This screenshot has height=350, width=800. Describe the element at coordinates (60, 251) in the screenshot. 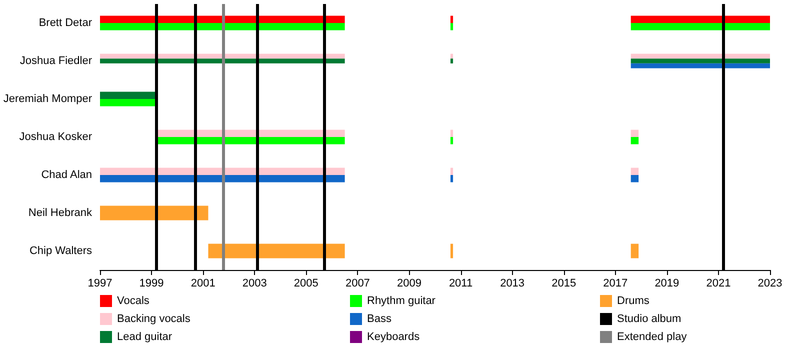

I see `y-tick-label: Chip Walters` at that location.